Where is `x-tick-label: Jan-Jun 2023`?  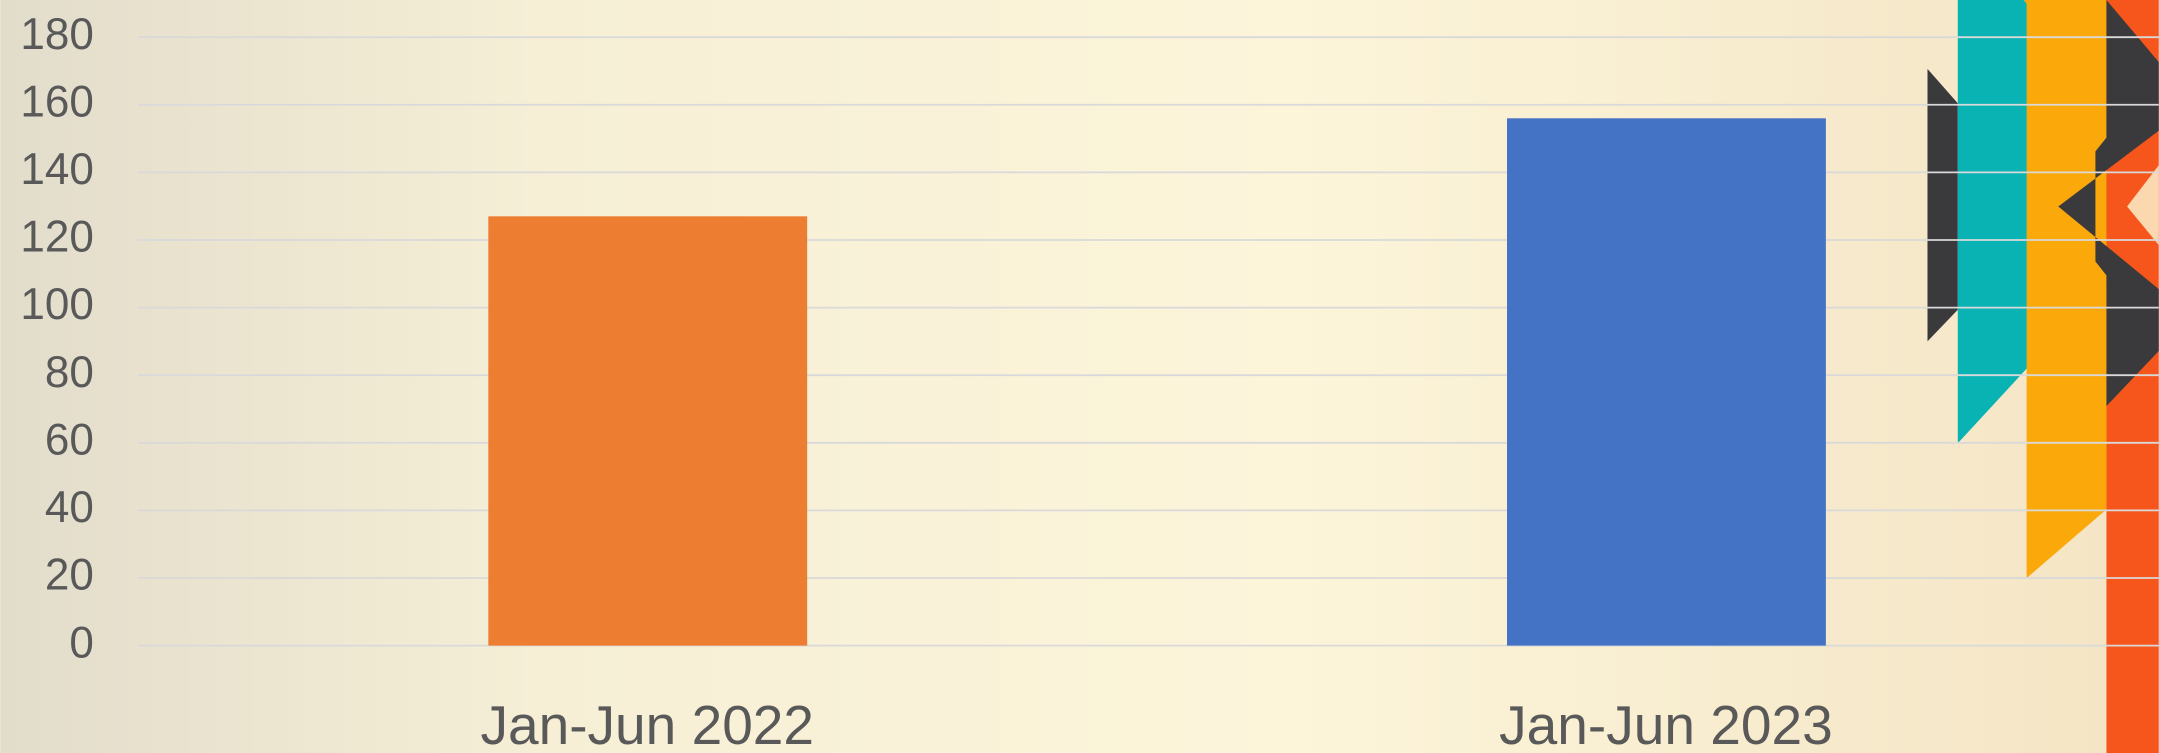 x-tick-label: Jan-Jun 2023 is located at coordinates (1666, 723).